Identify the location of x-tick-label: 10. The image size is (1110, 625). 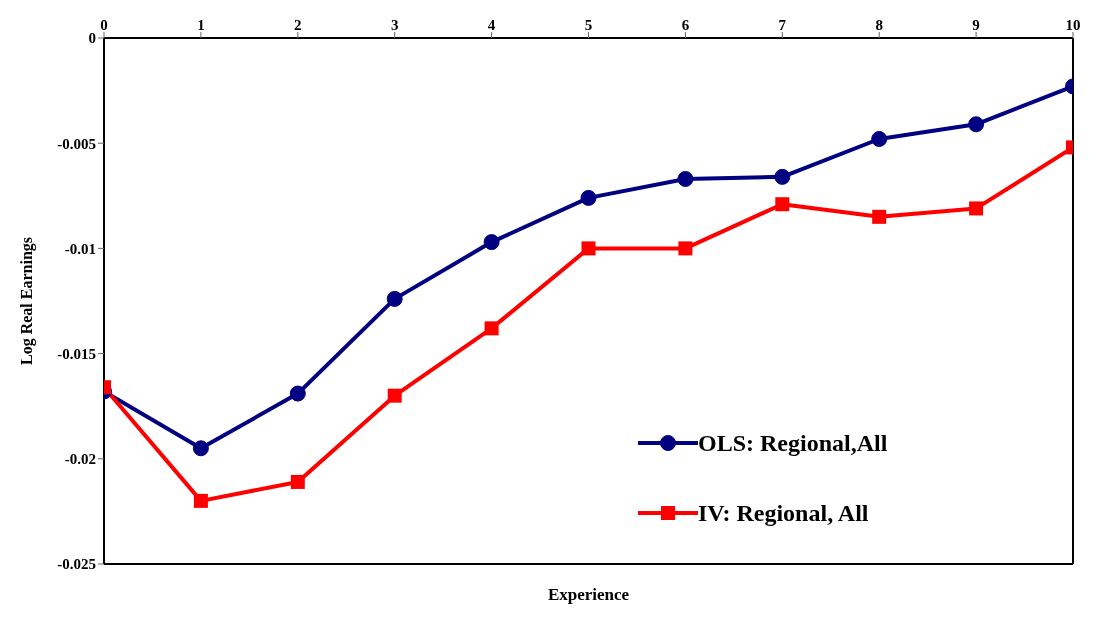
(1073, 25).